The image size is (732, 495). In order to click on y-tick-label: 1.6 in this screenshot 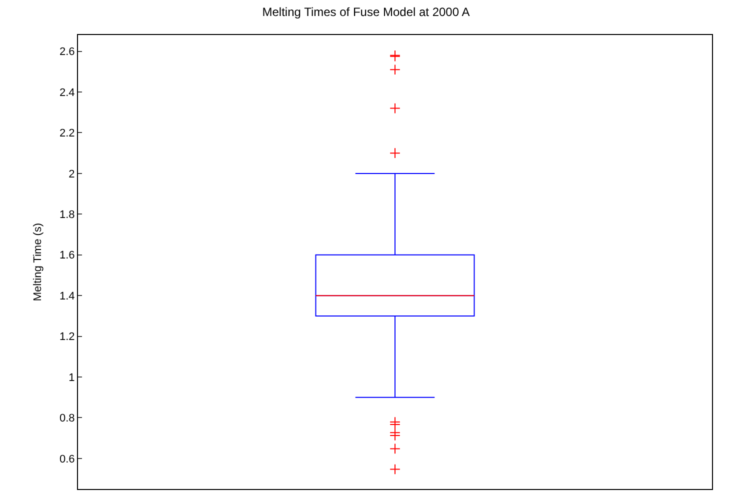, I will do `click(67, 256)`.